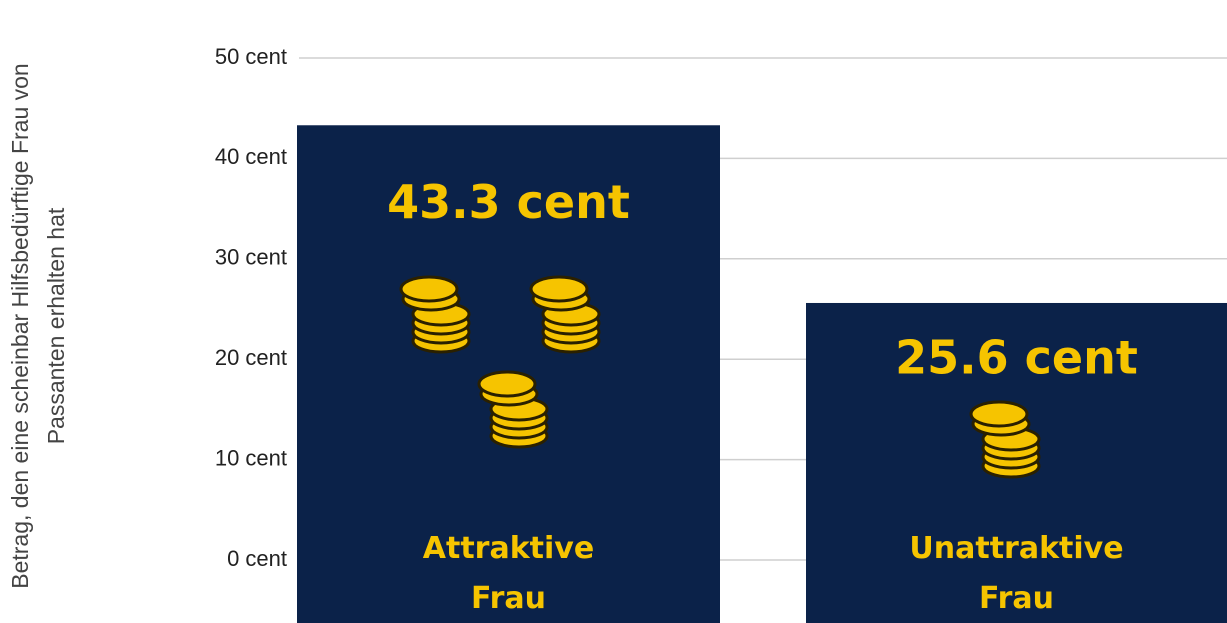 Image resolution: width=1227 pixels, height=623 pixels. What do you see at coordinates (508, 573) in the screenshot?
I see `category-label: Attraktive Frau` at bounding box center [508, 573].